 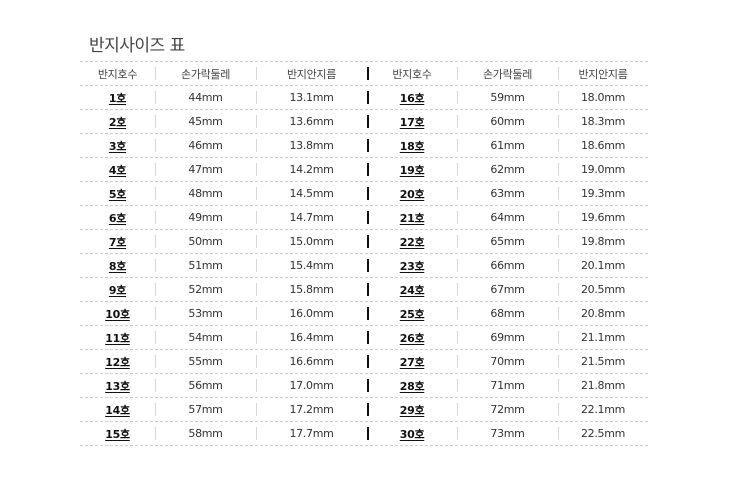 I want to click on circumference-cell-text: 71mm, so click(x=507, y=385).